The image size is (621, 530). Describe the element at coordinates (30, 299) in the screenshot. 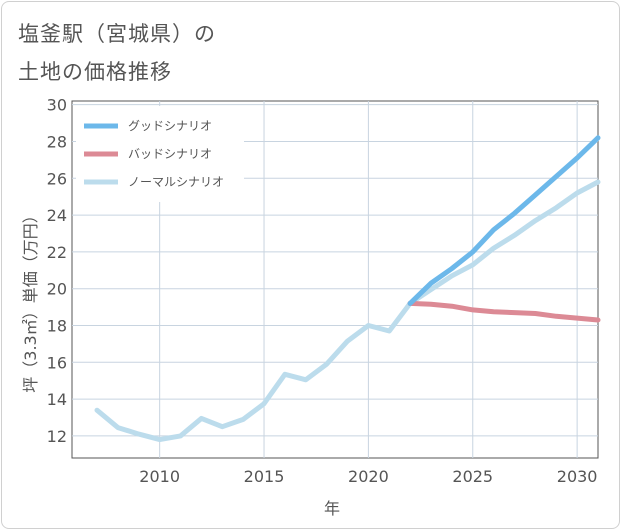

I see `y-axis-label: 坪（3.3㎡）単価（万円）` at that location.